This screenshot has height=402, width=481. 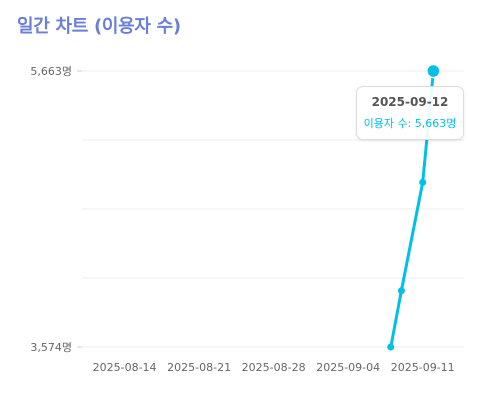 What do you see at coordinates (99, 26) in the screenshot?
I see `chart-title: 일간 차트 (이용자 수)` at bounding box center [99, 26].